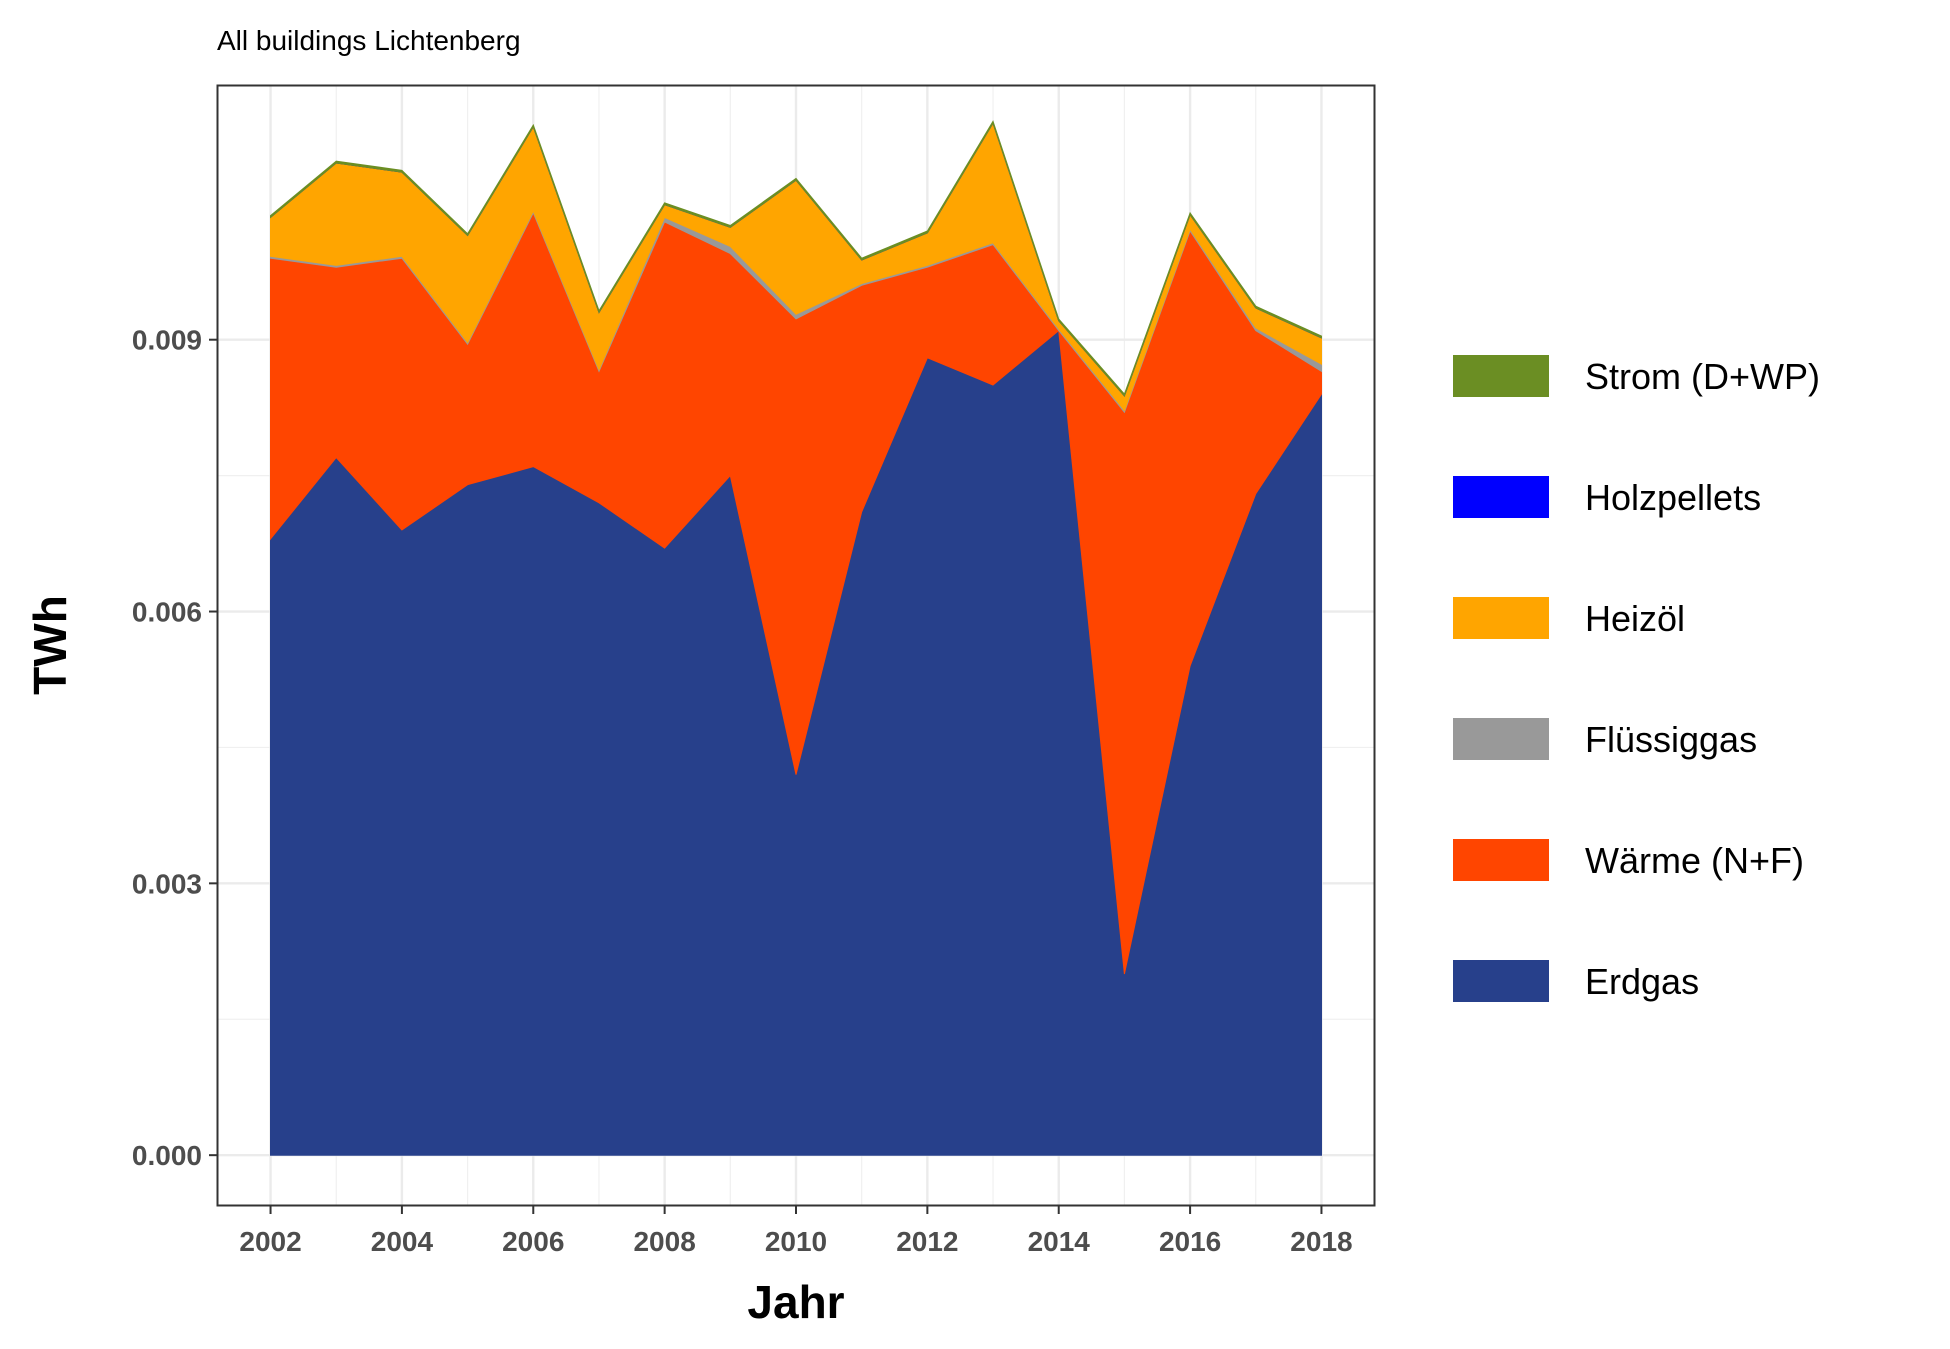 This screenshot has width=1950, height=1349. What do you see at coordinates (796, 1241) in the screenshot?
I see `x-tick-label: 2010` at bounding box center [796, 1241].